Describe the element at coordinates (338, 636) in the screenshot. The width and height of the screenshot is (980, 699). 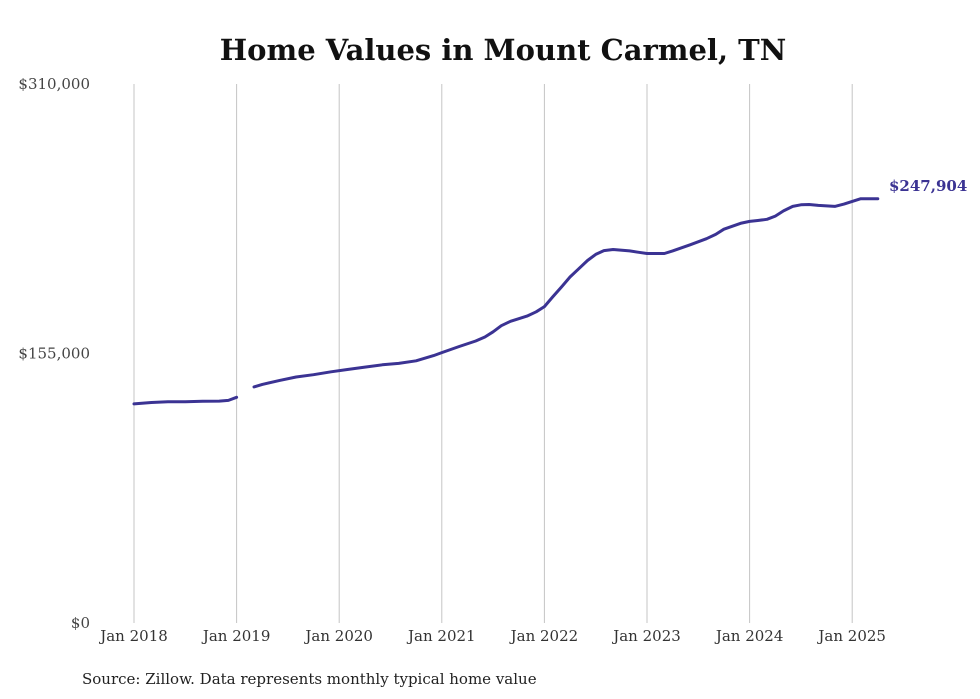
I see `x-tick-label-2: Jan 2020` at that location.